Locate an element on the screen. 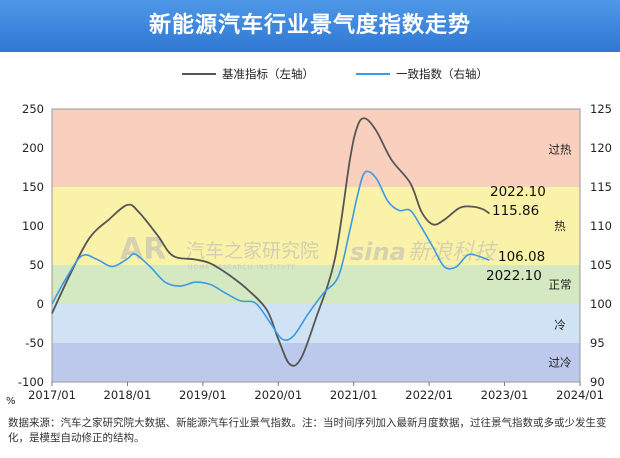  left-tick-label: 100 is located at coordinates (33, 226).